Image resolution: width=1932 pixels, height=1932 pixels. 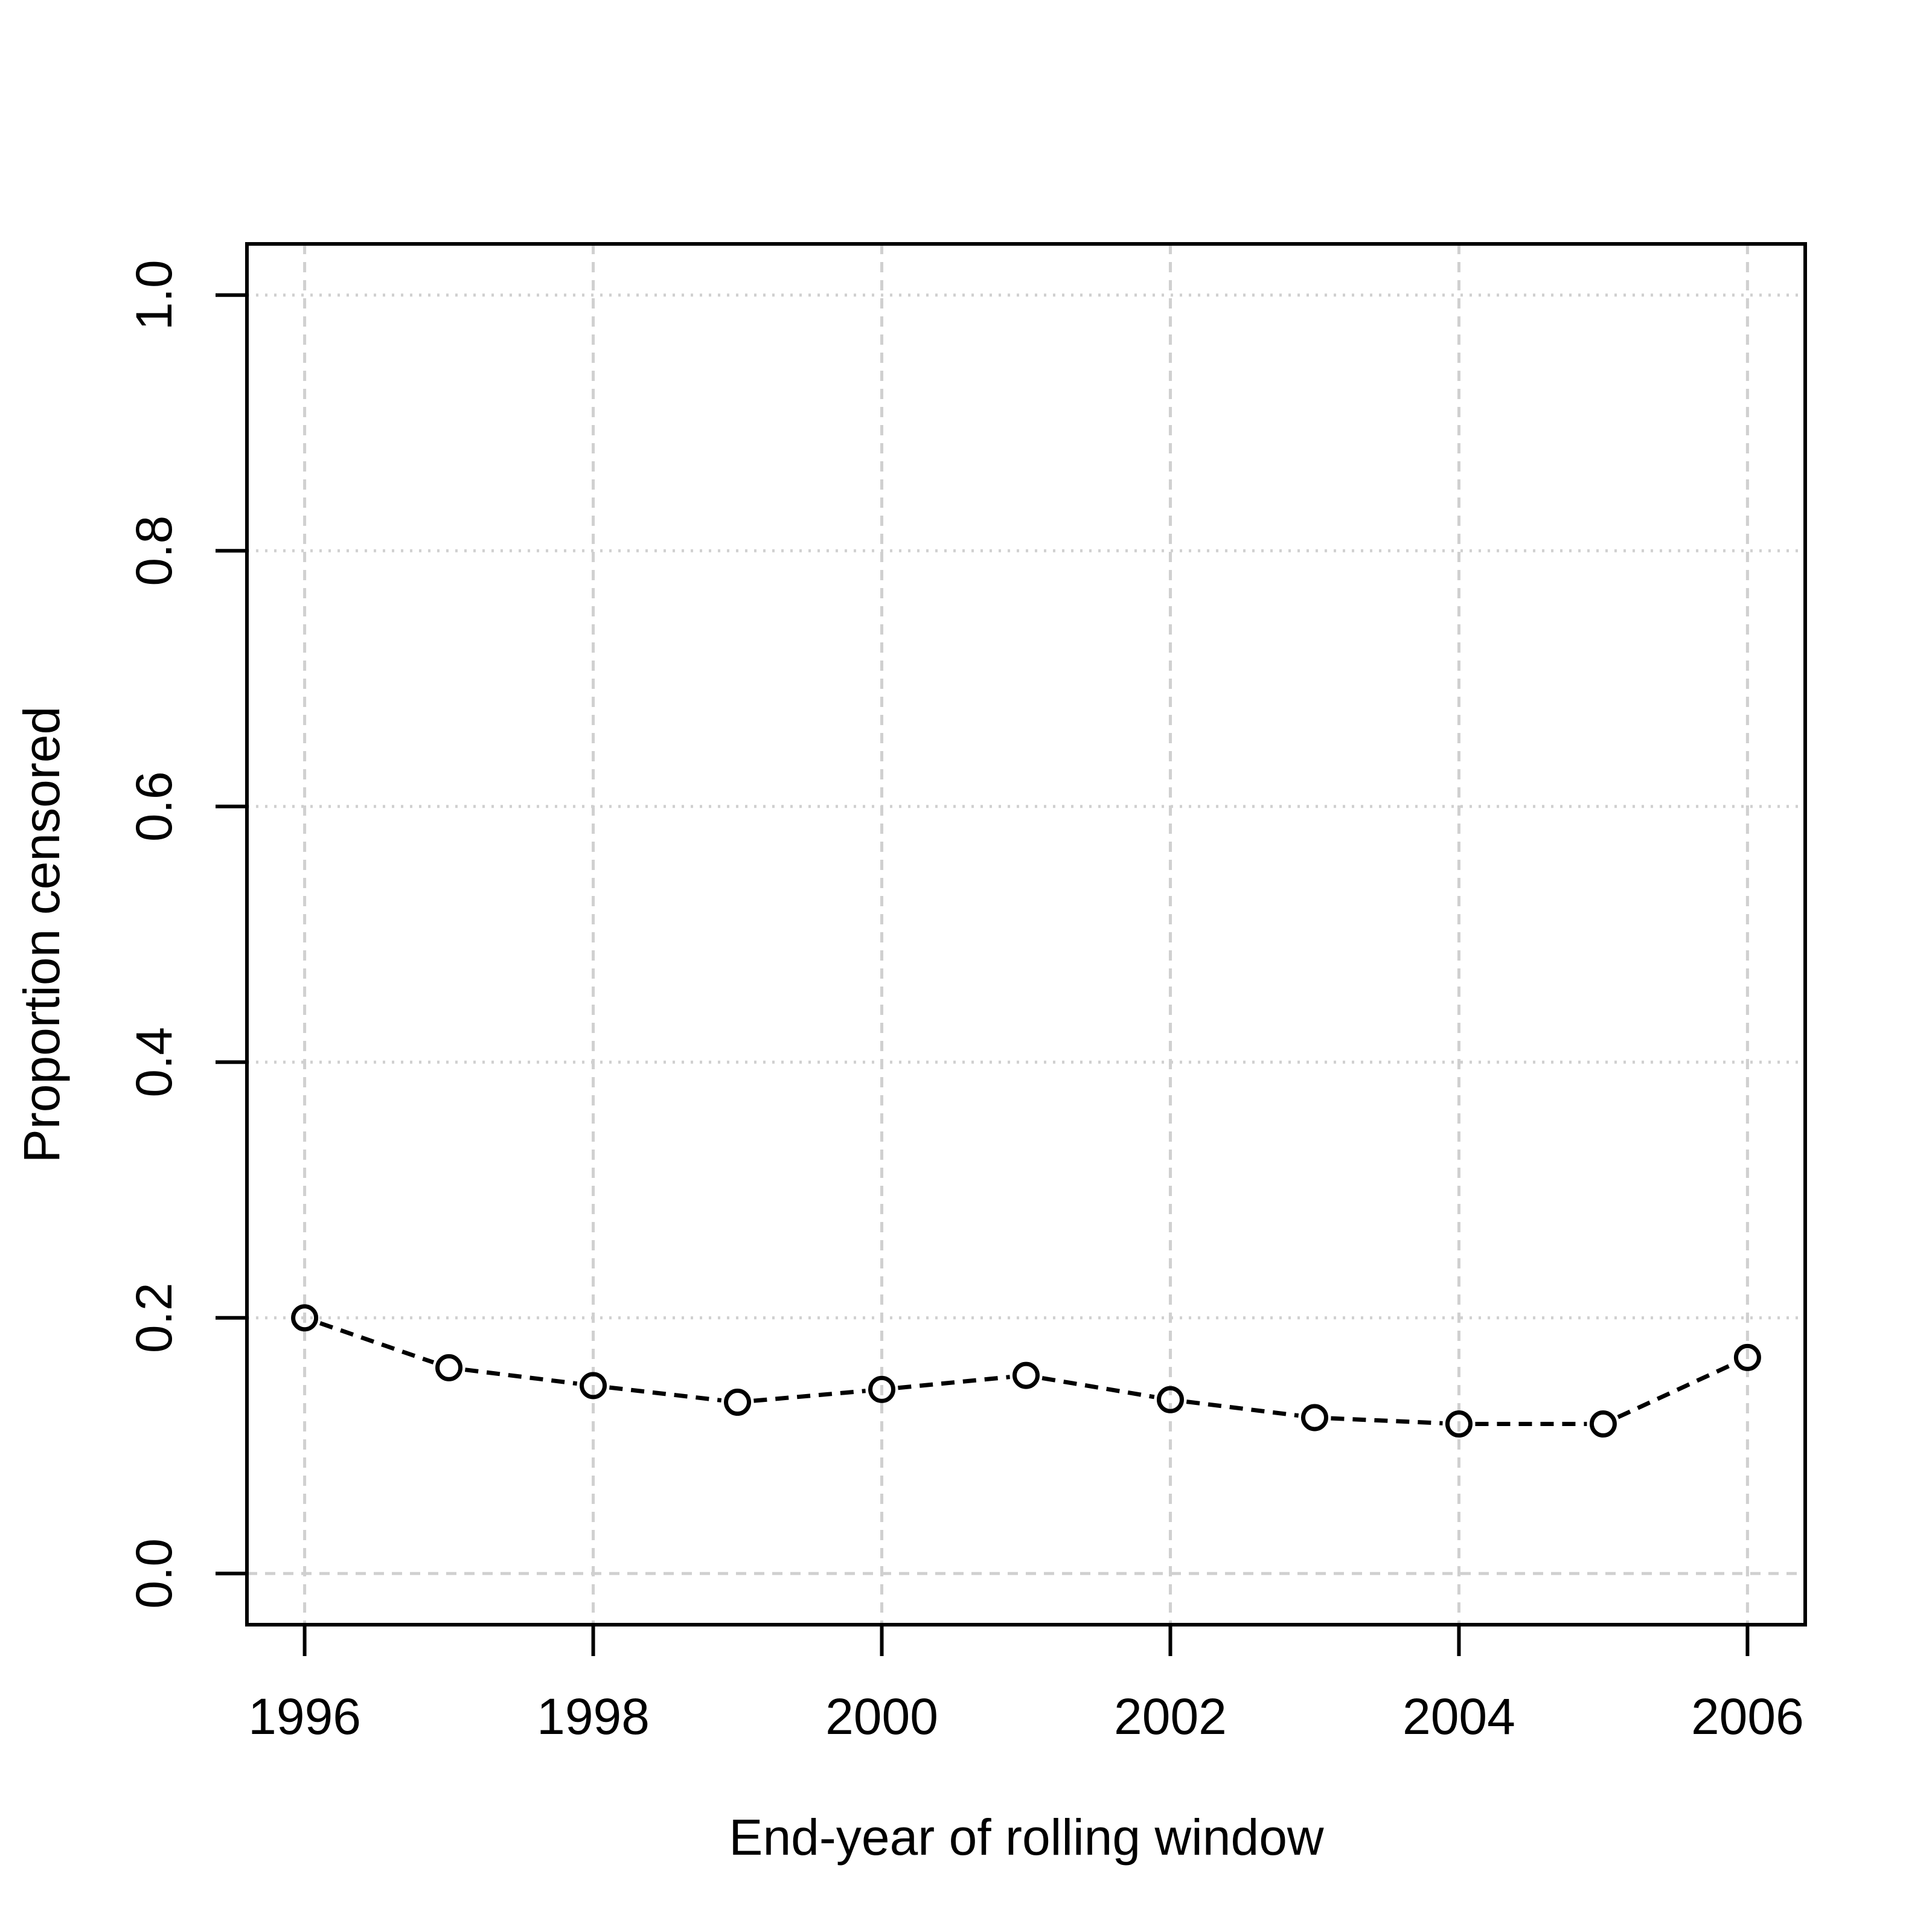 I want to click on y-tick-label: 0.6, so click(x=154, y=807).